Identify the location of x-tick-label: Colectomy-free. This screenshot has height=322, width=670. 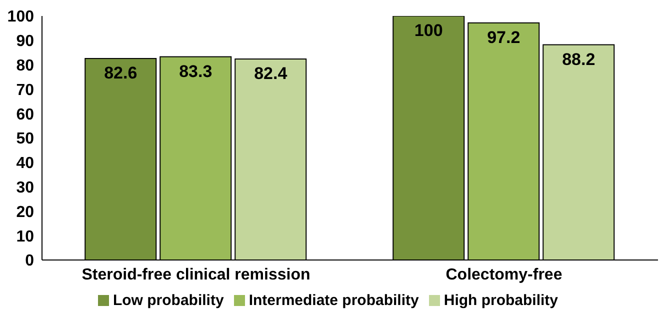
(504, 275).